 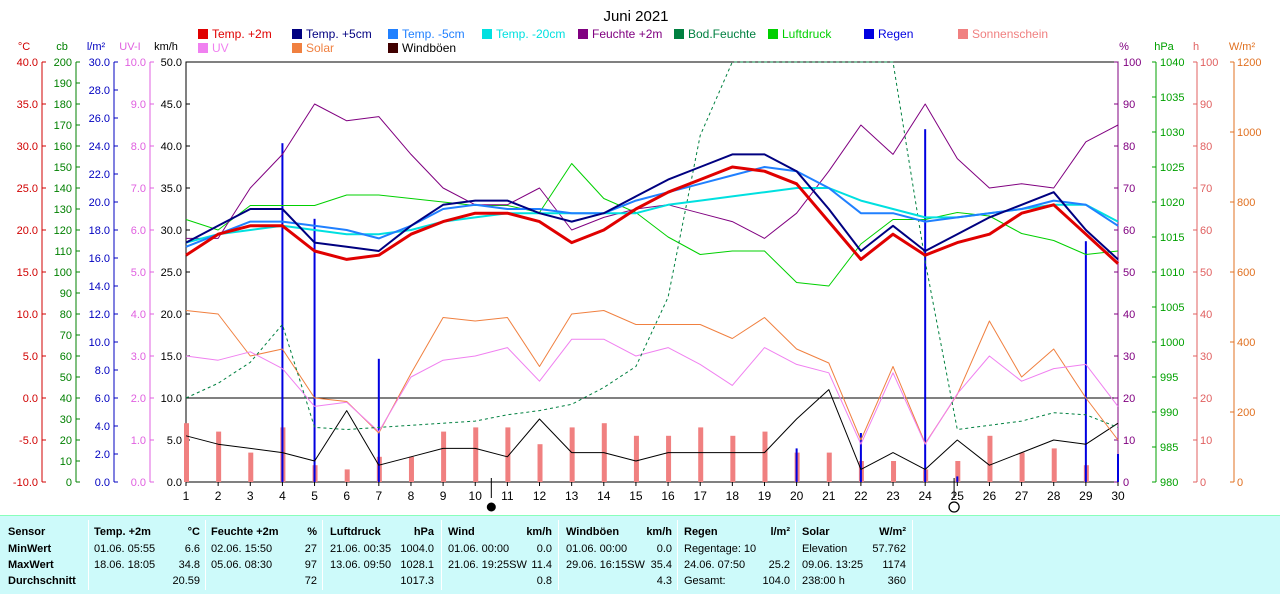 What do you see at coordinates (99, 175) in the screenshot?
I see `rain-tick-label: 22.0` at bounding box center [99, 175].